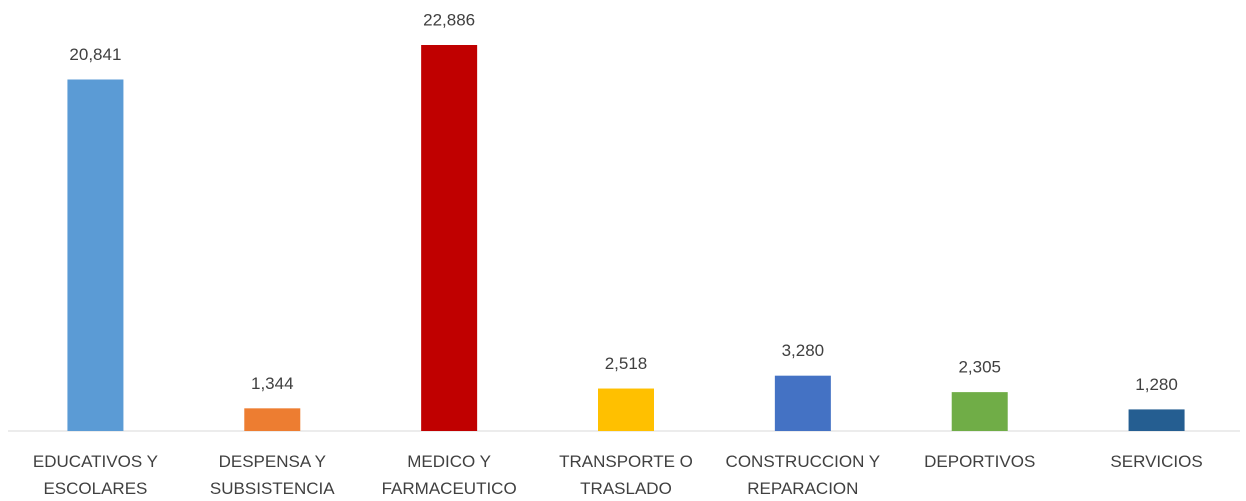  I want to click on value-label: 3,280, so click(803, 350).